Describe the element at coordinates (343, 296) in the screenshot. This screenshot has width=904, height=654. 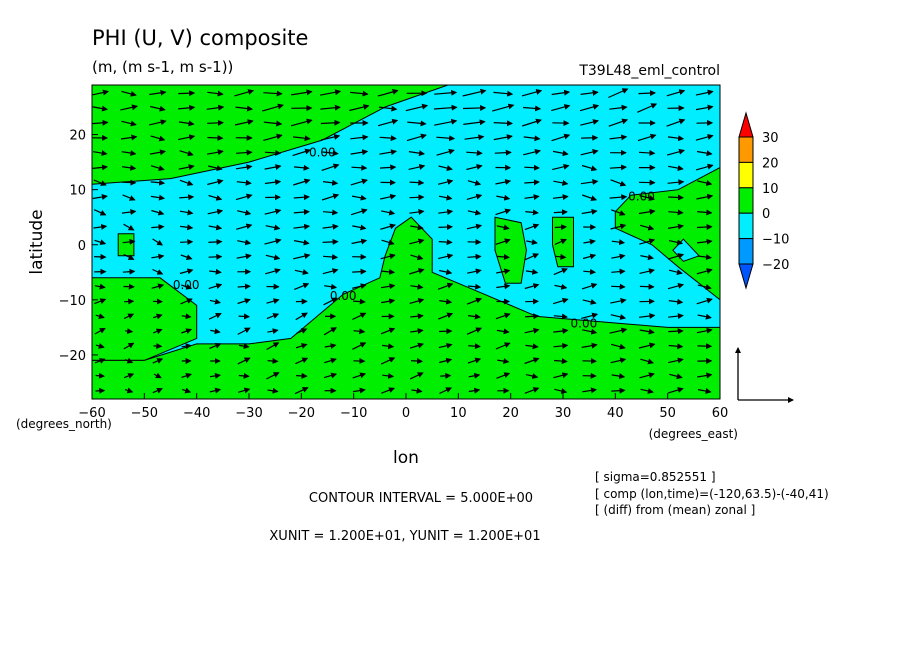
I see `contour-label-3: 0.00` at that location.